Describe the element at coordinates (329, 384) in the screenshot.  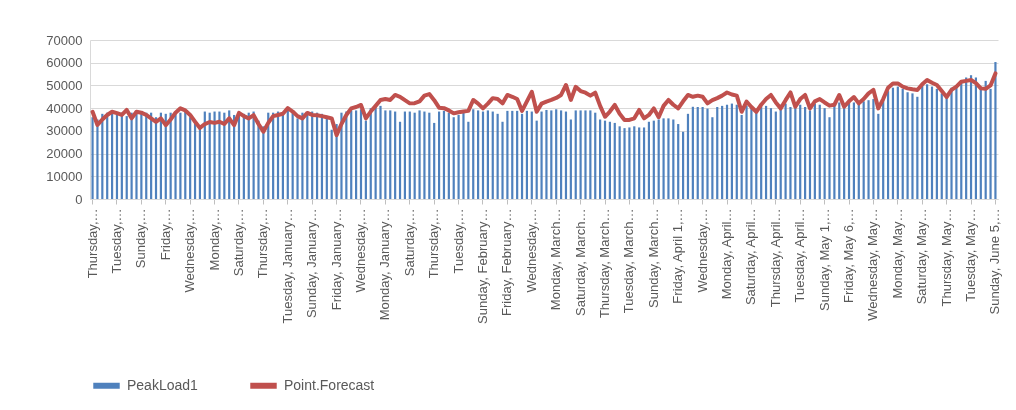
I see `legend-label: Point.Forecast` at that location.